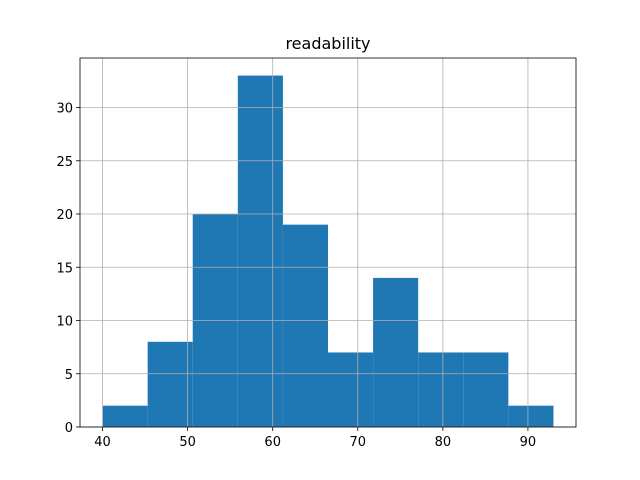 The image size is (640, 480). What do you see at coordinates (64, 322) in the screenshot?
I see `y-tick-label: 10` at bounding box center [64, 322].